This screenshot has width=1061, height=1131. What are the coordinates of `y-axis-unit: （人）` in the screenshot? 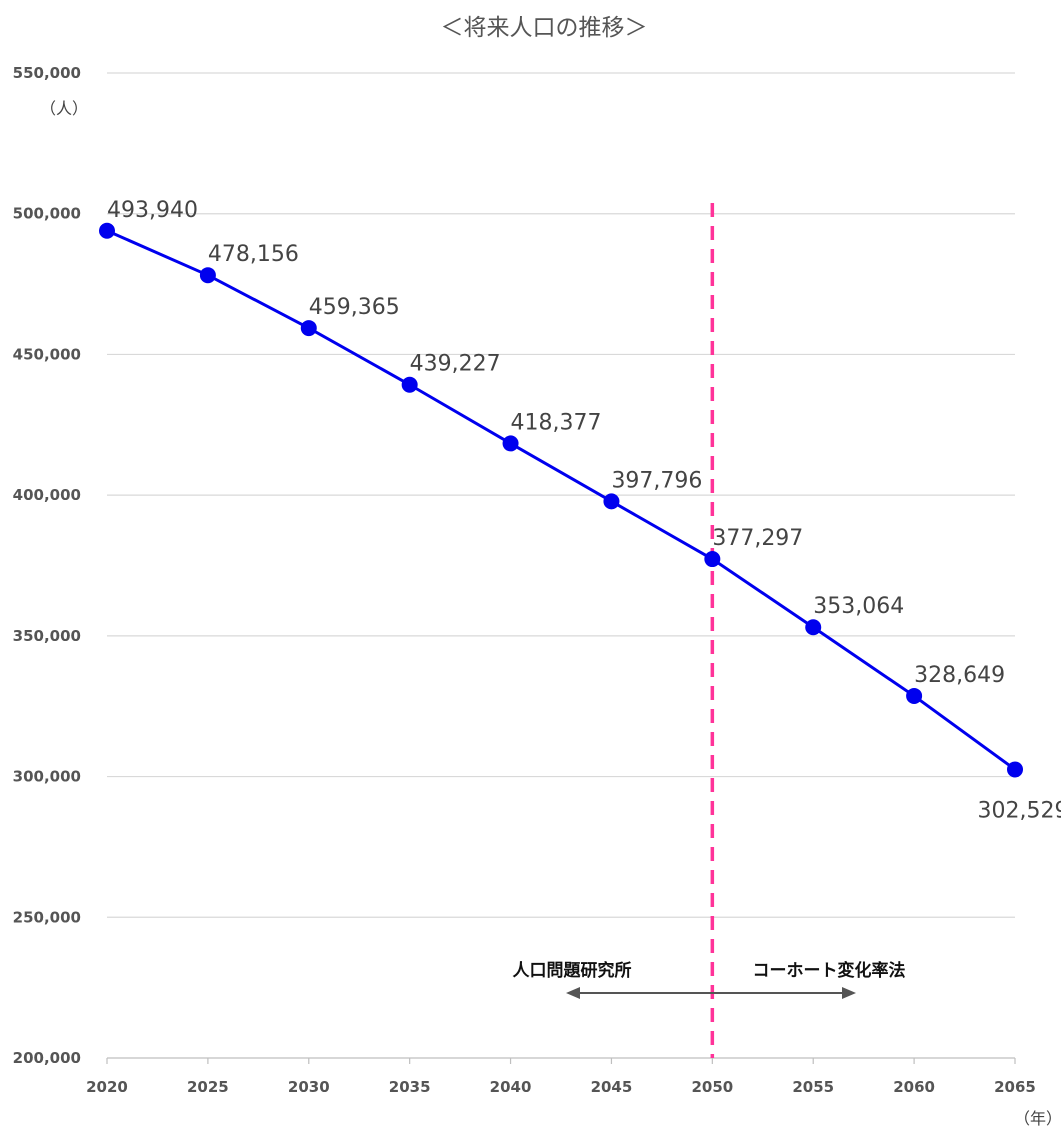 It's located at (64, 108).